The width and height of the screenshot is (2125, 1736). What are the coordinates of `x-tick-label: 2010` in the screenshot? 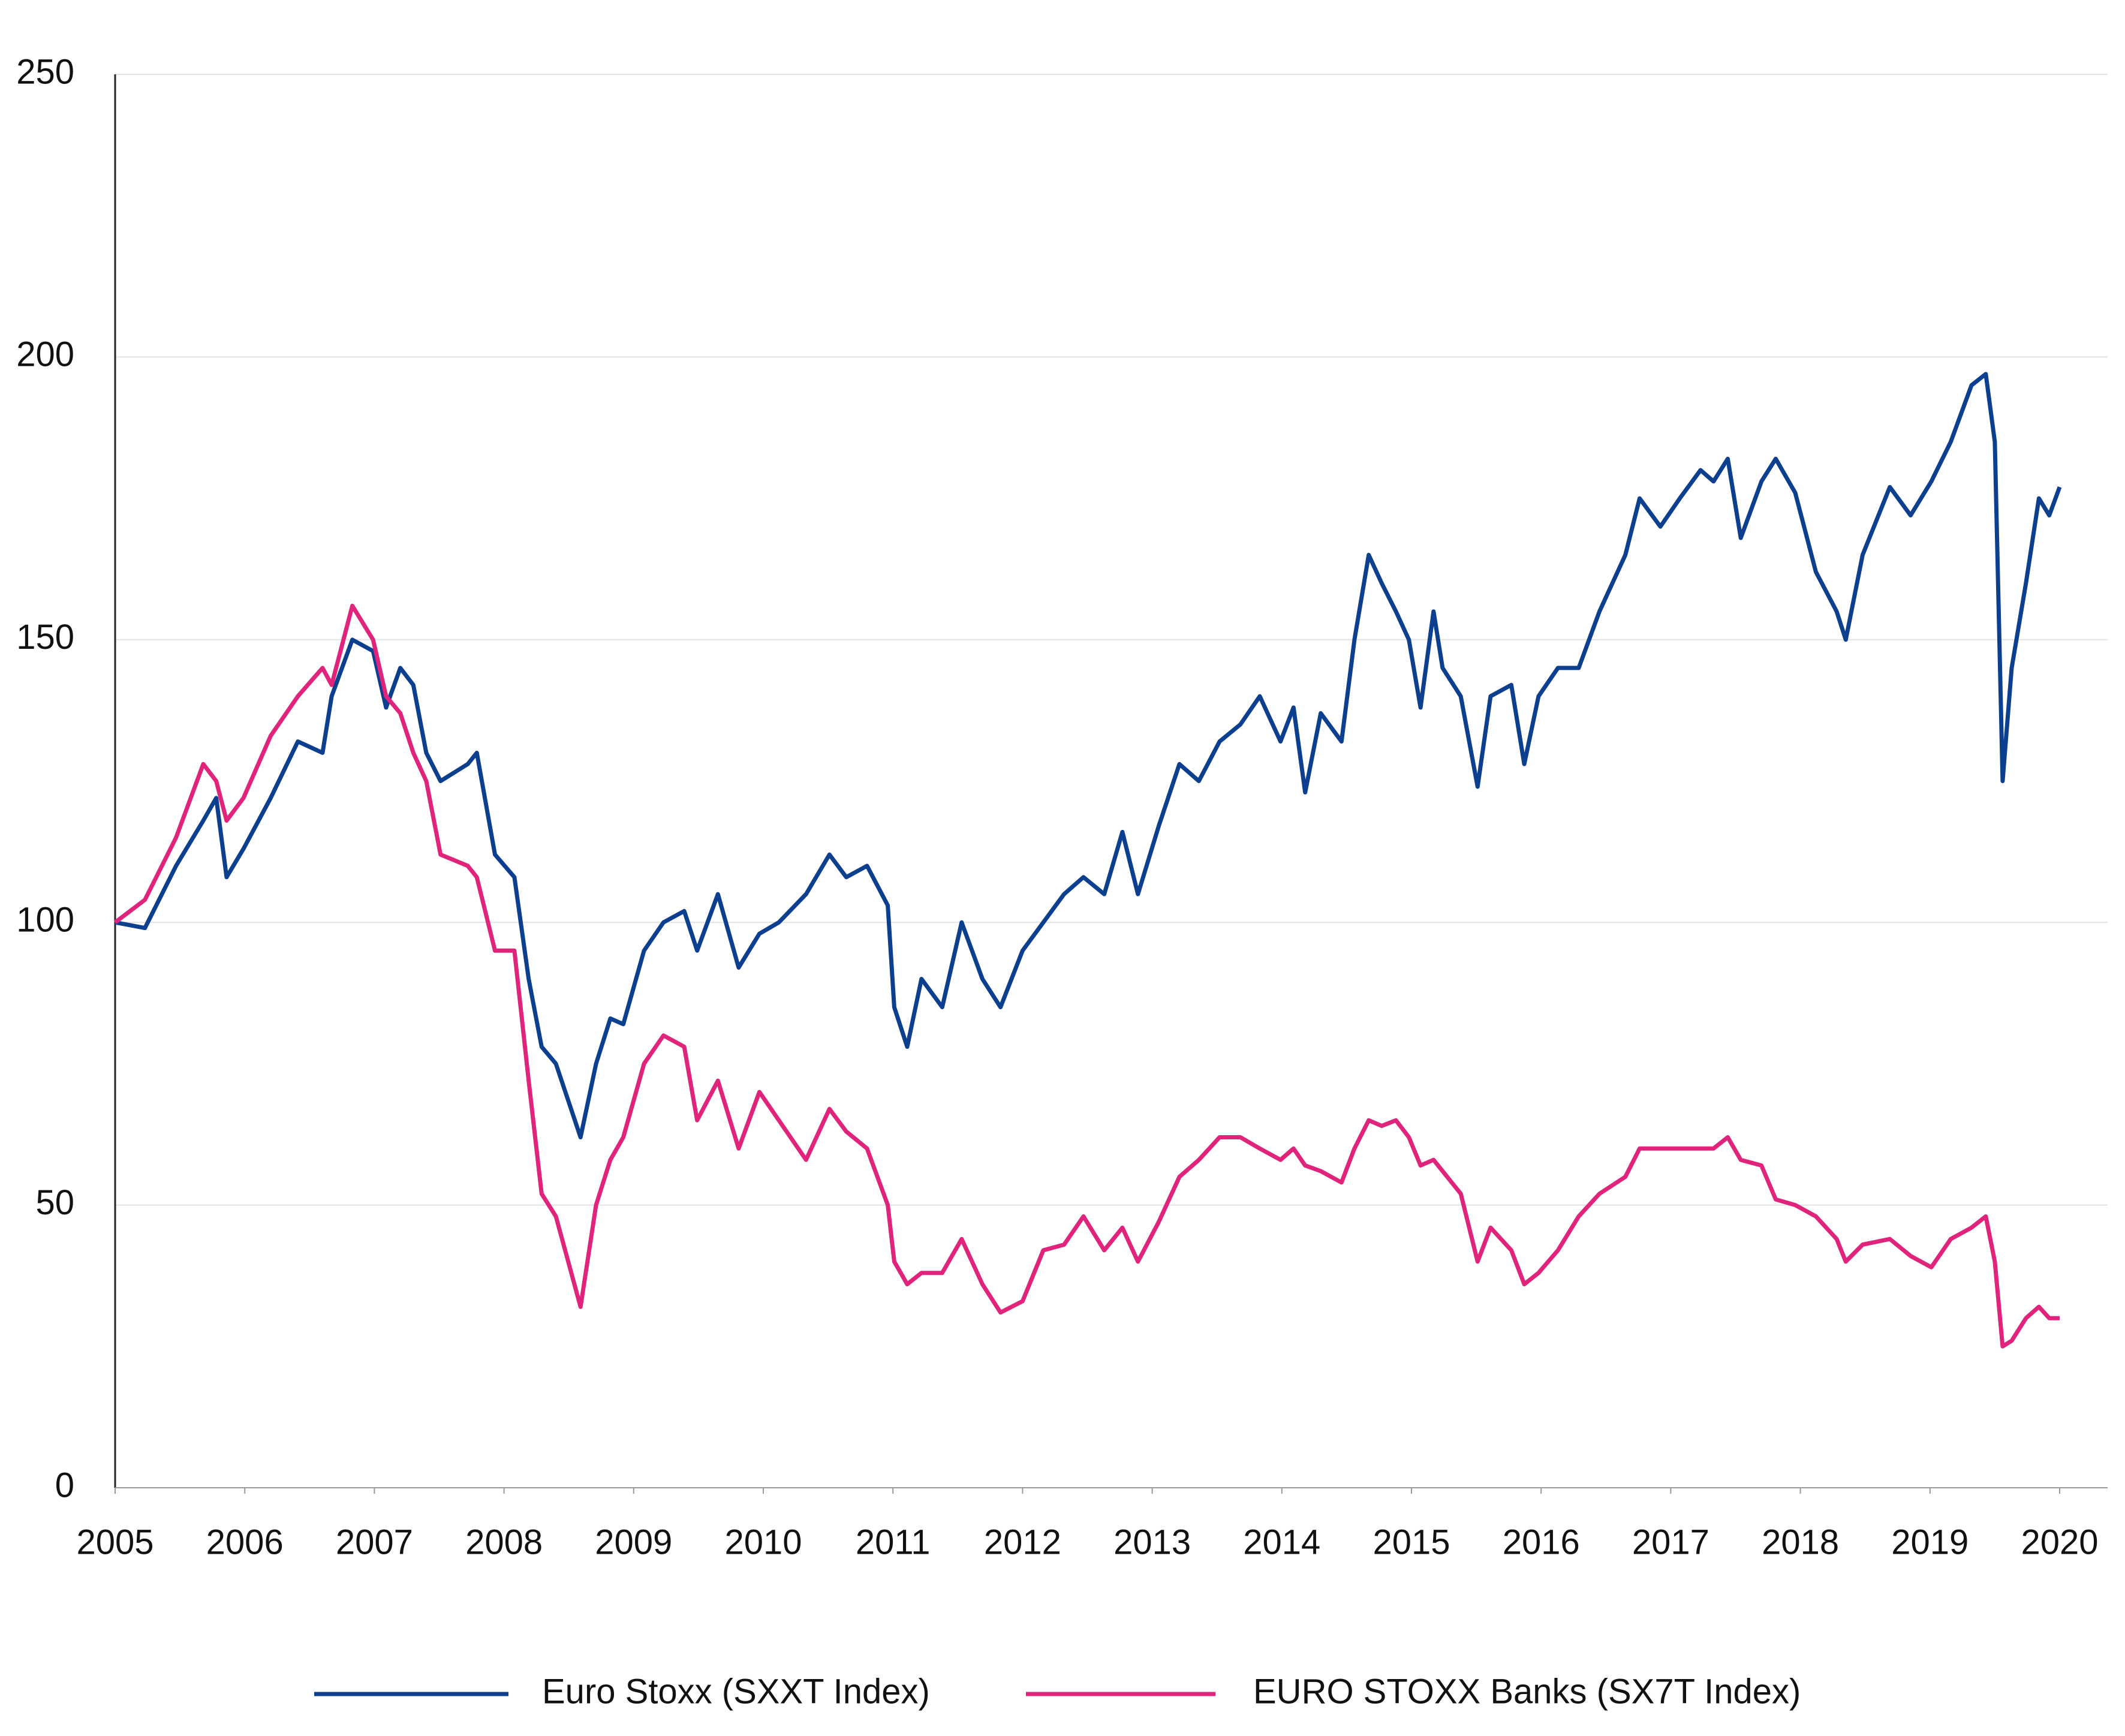 It's located at (763, 1542).